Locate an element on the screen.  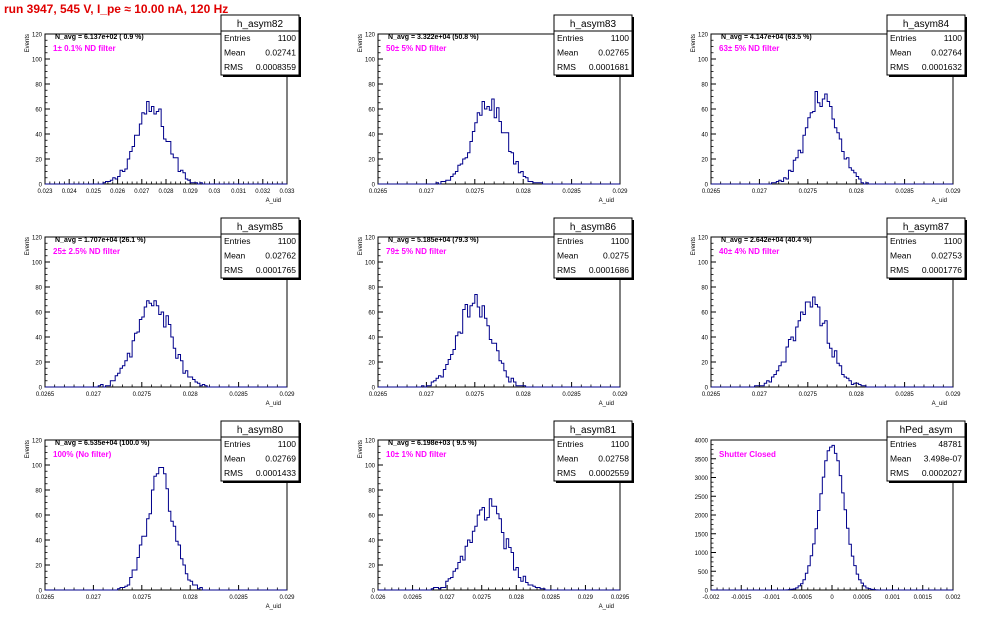
stats-box-hPed_asym is located at coordinates (926, 451).